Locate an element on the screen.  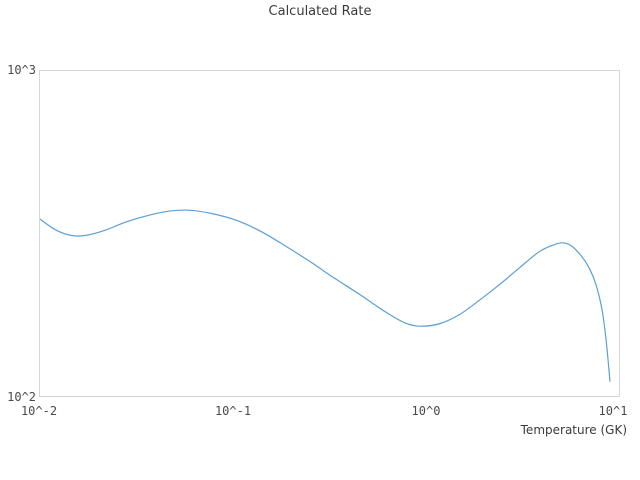
y-tick-label-1e2: 10^2 is located at coordinates (21, 397).